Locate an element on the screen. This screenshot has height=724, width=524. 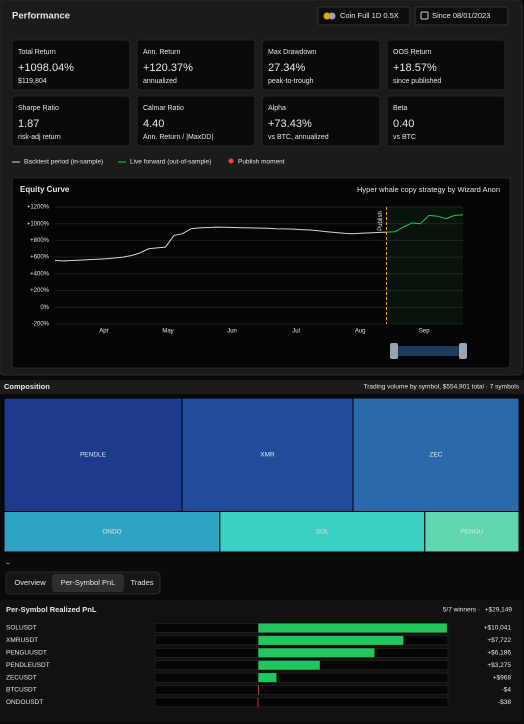
pnl-value: -$4 is located at coordinates (507, 690).